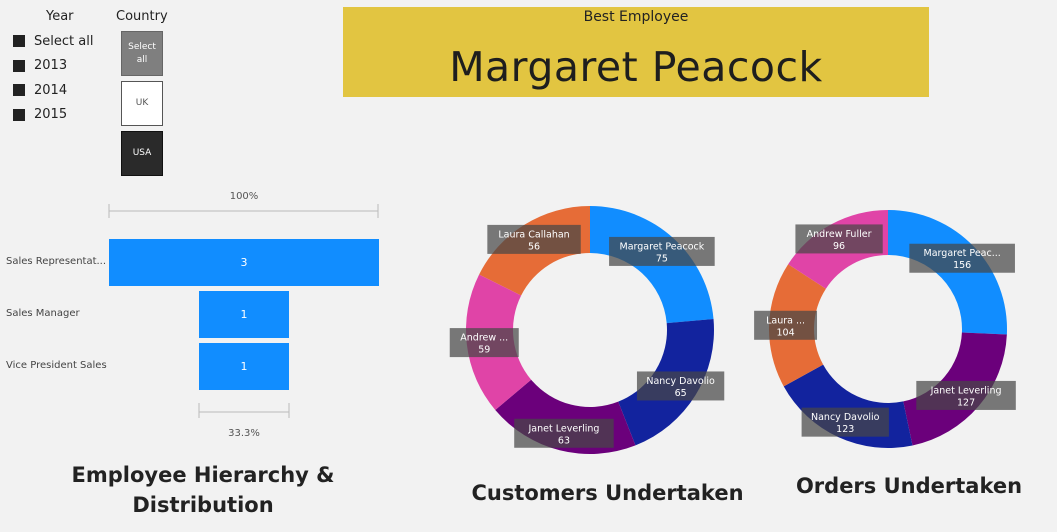  What do you see at coordinates (607, 493) in the screenshot?
I see `customers-title: Customers Undertaken` at bounding box center [607, 493].